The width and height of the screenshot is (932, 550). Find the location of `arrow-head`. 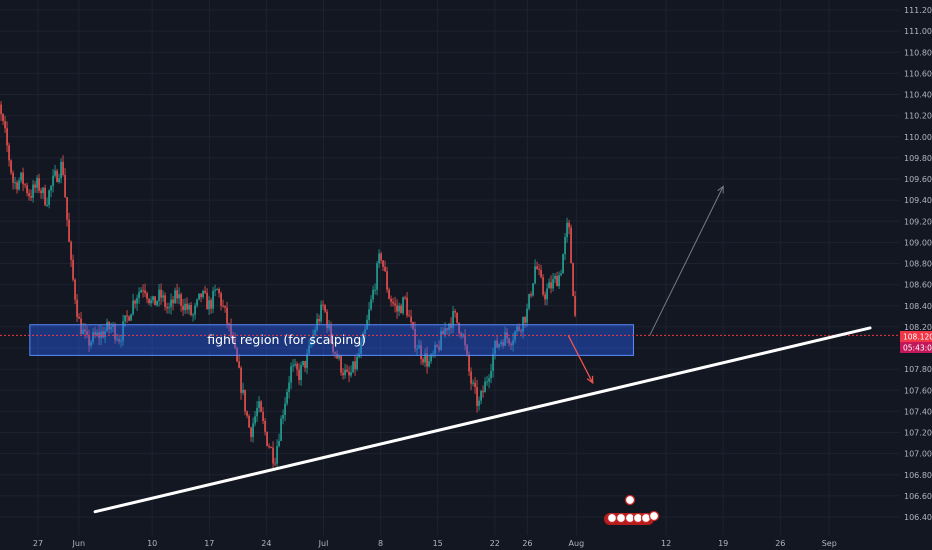

arrow-head is located at coordinates (590, 380).